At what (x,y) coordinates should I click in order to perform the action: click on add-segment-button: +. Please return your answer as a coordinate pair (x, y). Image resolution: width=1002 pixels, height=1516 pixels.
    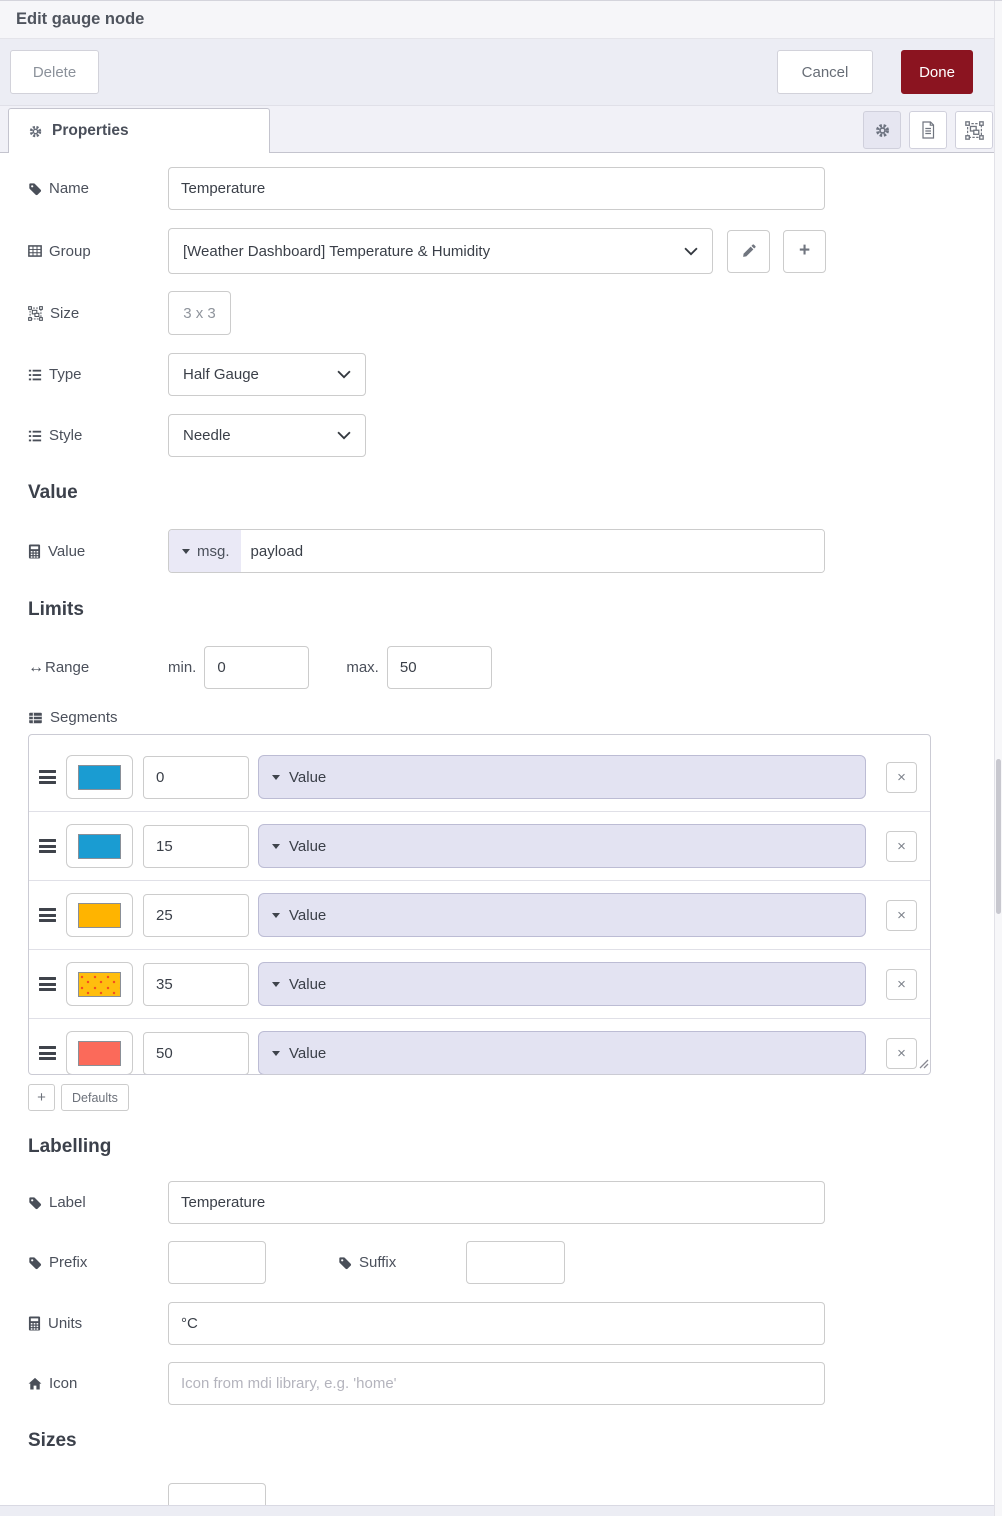
    Looking at the image, I should click on (41, 1097).